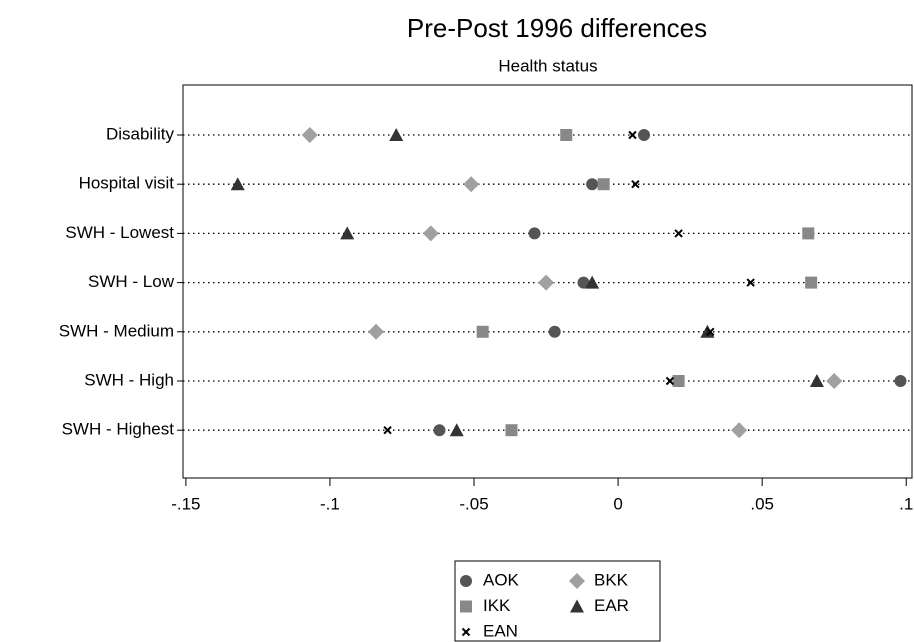 The image size is (914, 642). What do you see at coordinates (129, 379) in the screenshot?
I see `y-tick-label: SWH - High` at bounding box center [129, 379].